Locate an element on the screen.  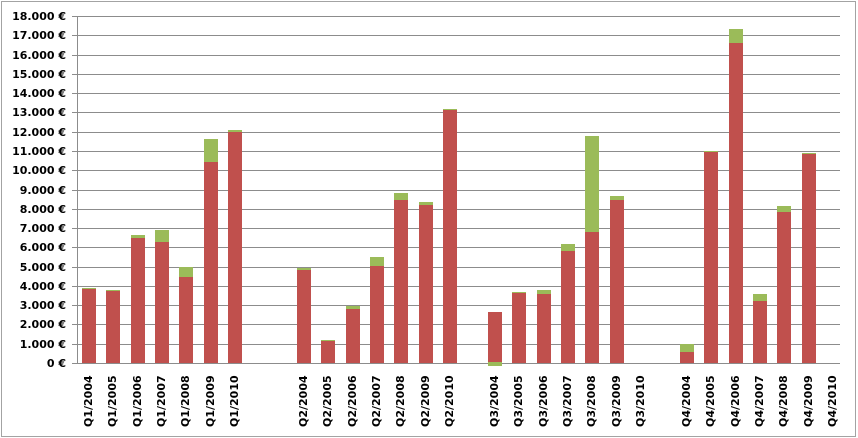
x-tick-label: Q2/2010 is located at coordinates (449, 401).